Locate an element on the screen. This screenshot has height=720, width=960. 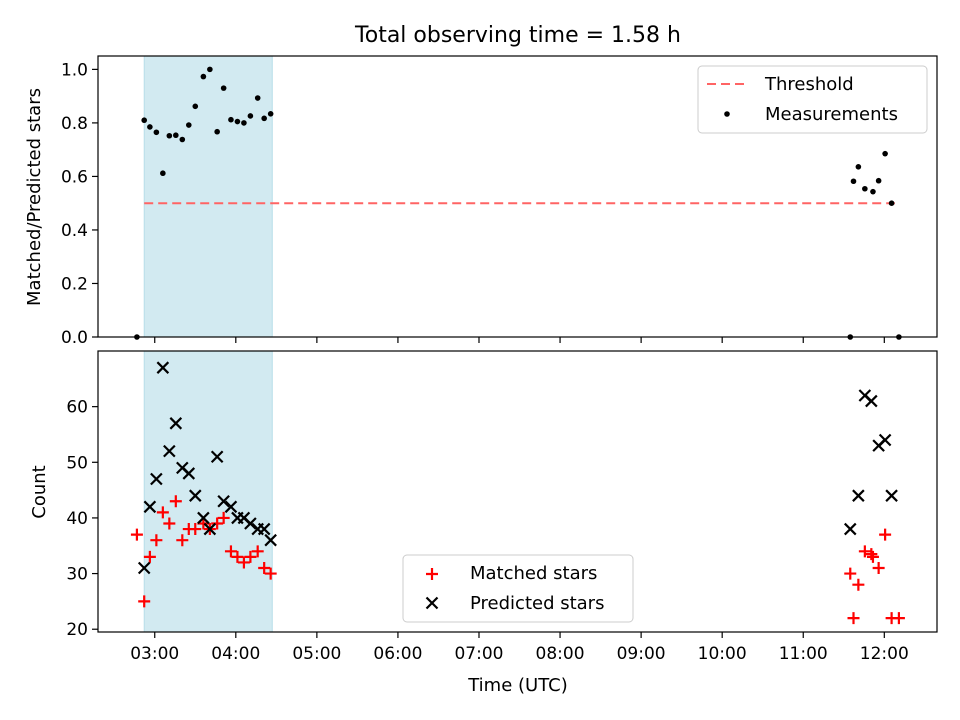
x-tick-label: 12:00 is located at coordinates (884, 654).